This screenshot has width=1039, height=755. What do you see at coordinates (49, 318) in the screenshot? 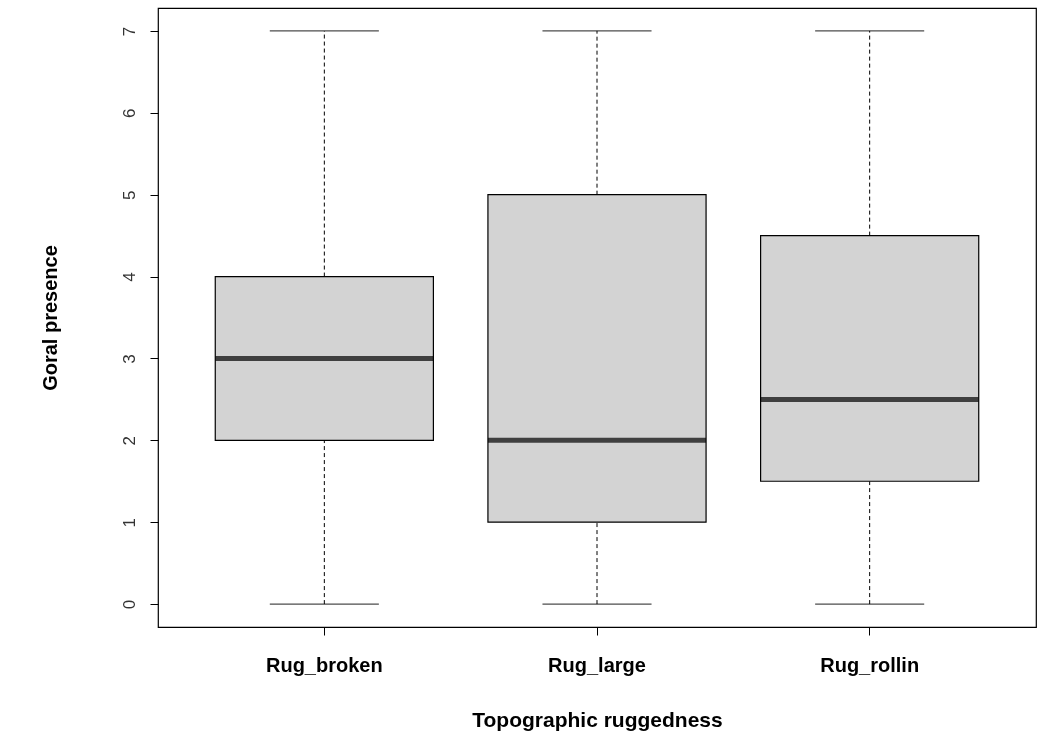
I see `y-axis-title: Goral presence` at bounding box center [49, 318].